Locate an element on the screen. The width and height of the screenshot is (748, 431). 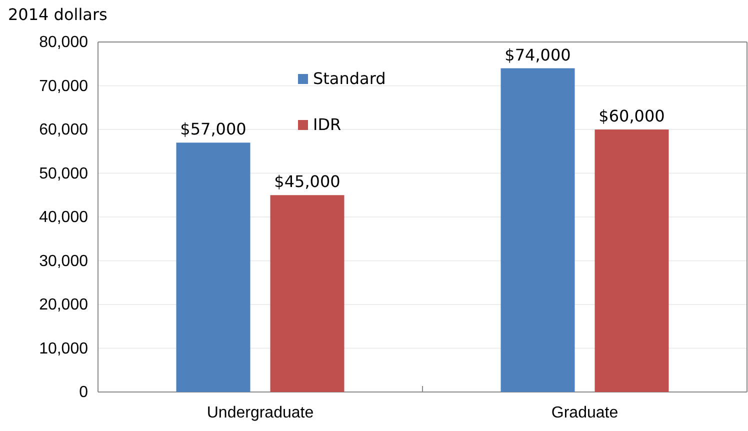
y-tick-label: 80,000 is located at coordinates (63, 43).